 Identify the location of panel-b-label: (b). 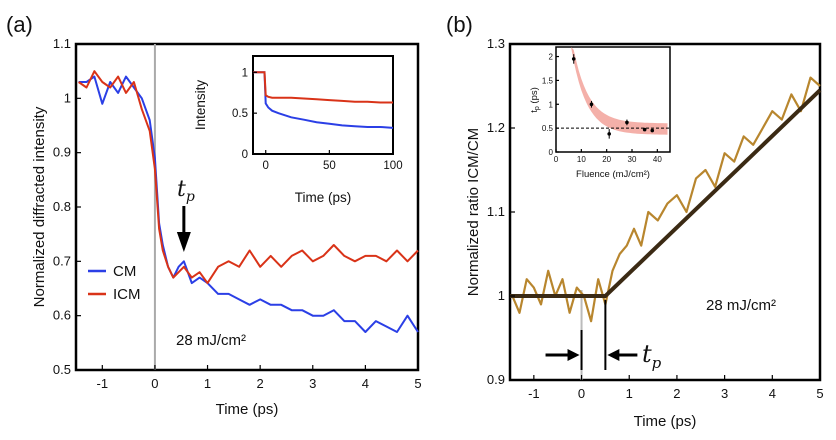
(459, 24).